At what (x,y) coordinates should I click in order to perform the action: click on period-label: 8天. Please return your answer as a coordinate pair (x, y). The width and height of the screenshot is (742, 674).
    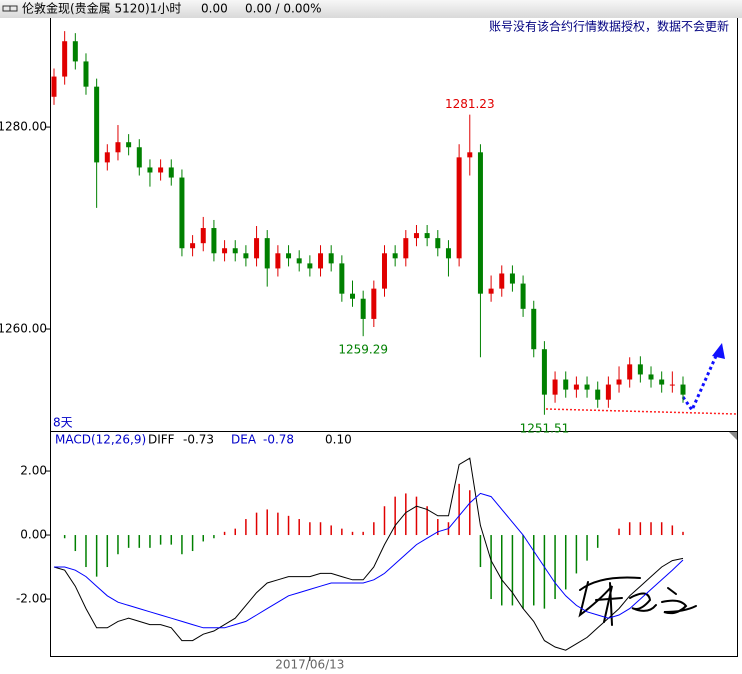
    Looking at the image, I should click on (63, 423).